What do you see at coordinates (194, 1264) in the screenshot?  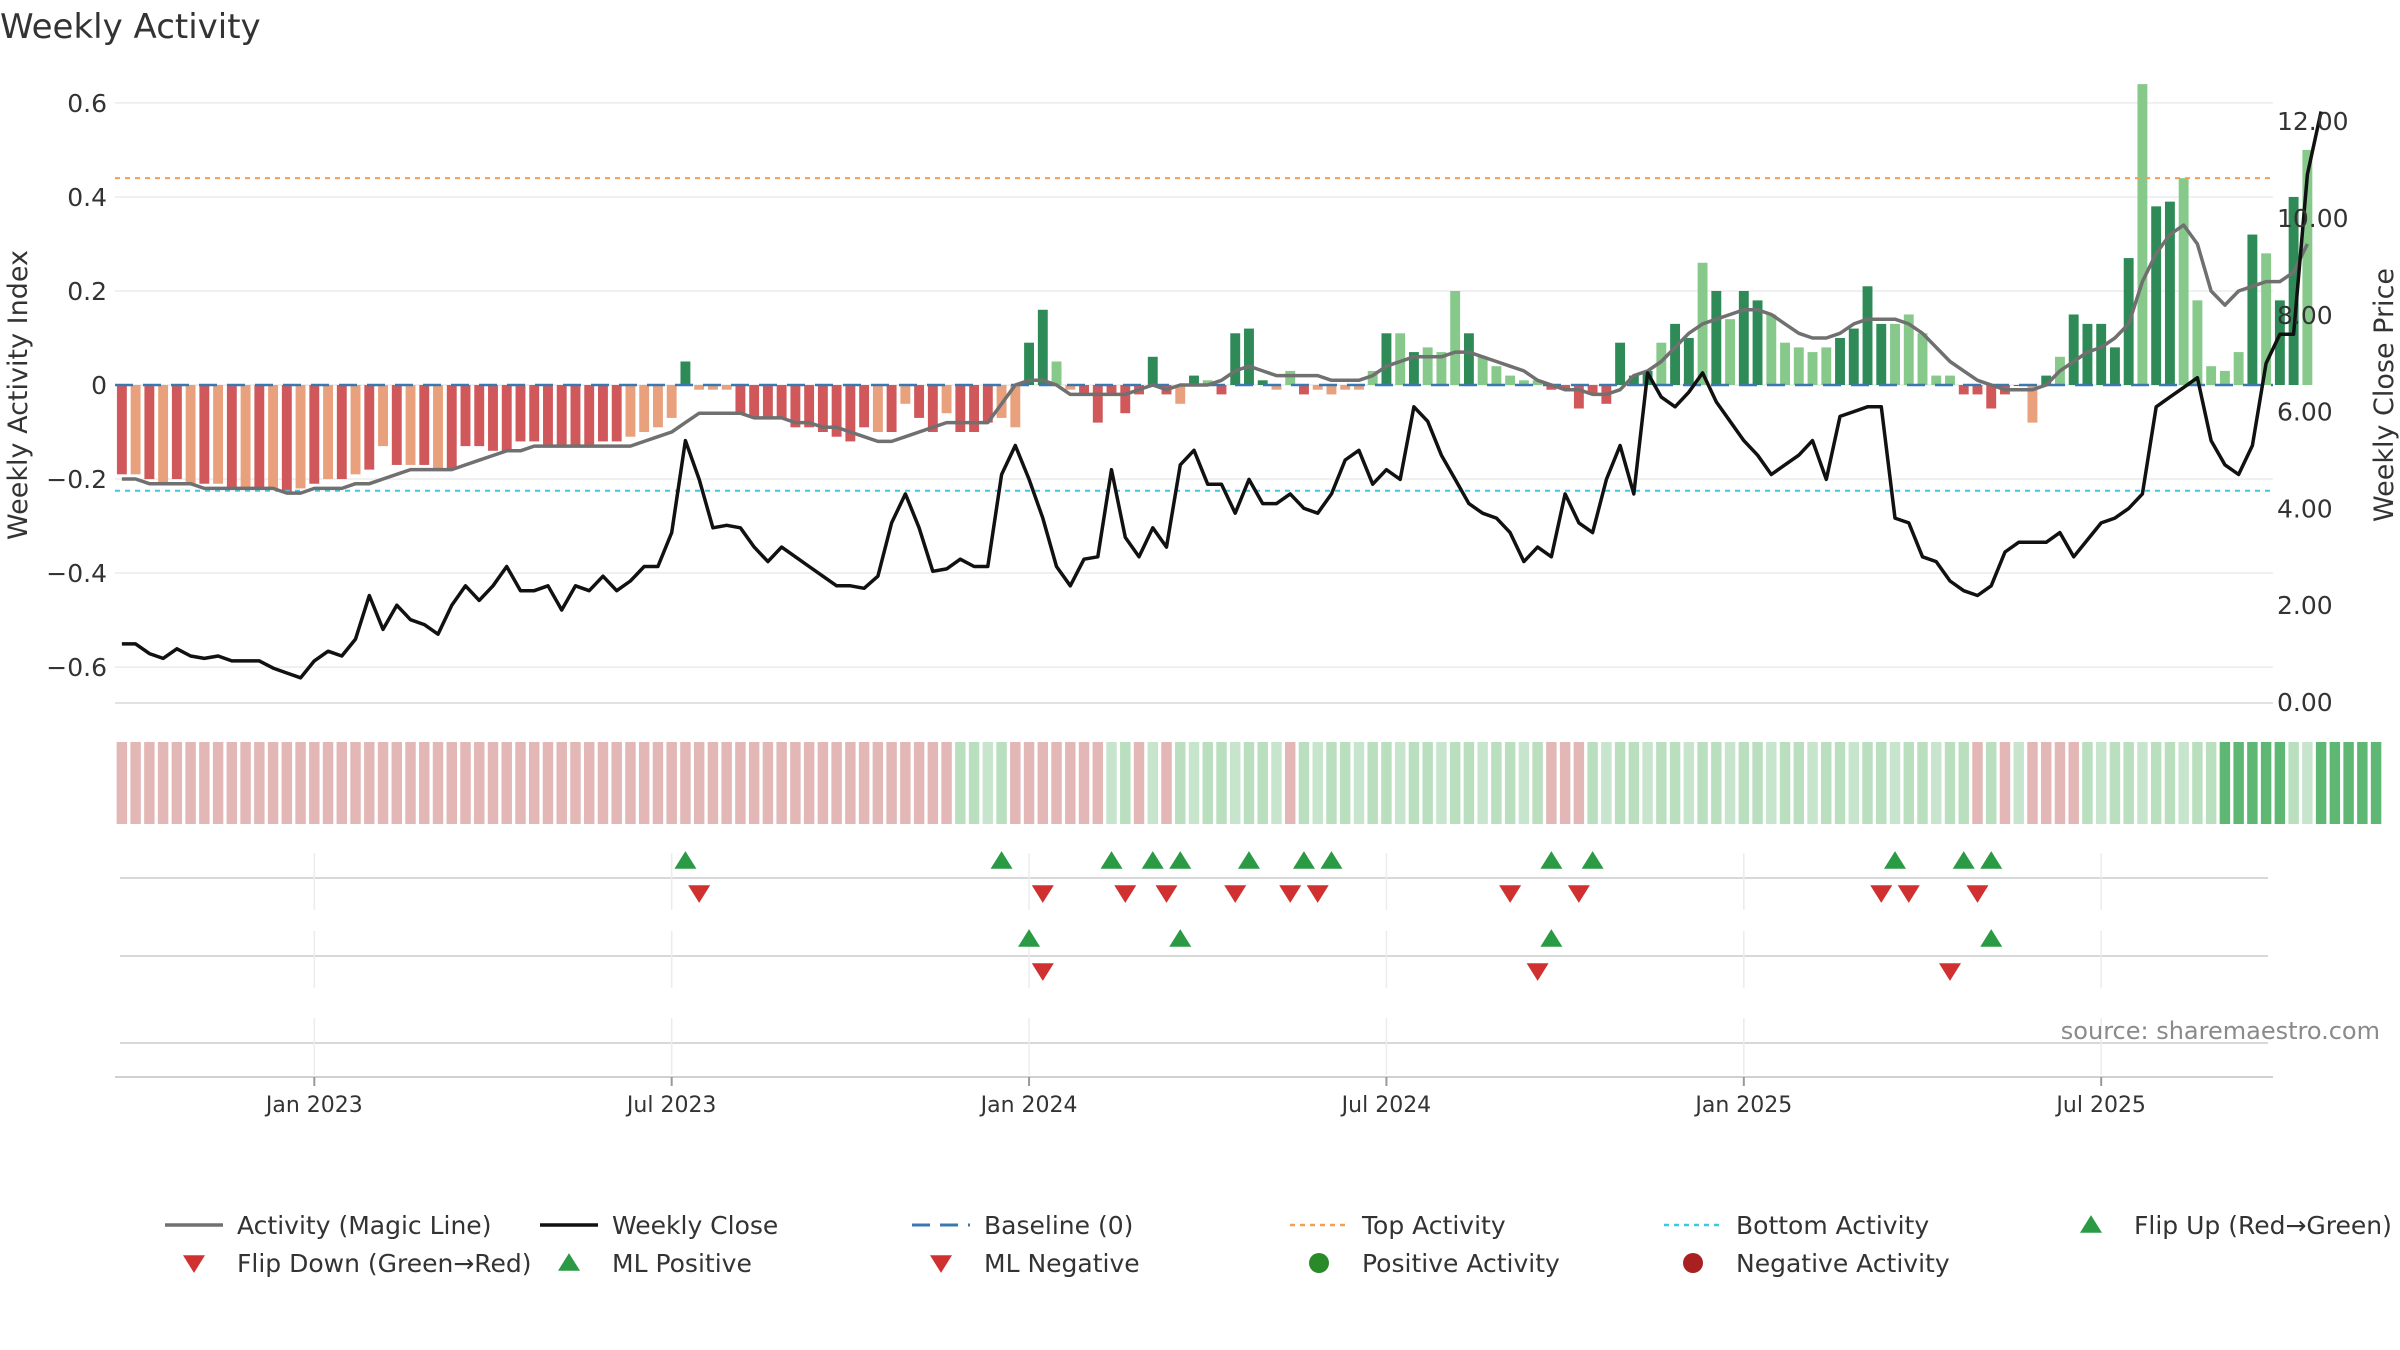 I see `legend-symbol-down-icon` at bounding box center [194, 1264].